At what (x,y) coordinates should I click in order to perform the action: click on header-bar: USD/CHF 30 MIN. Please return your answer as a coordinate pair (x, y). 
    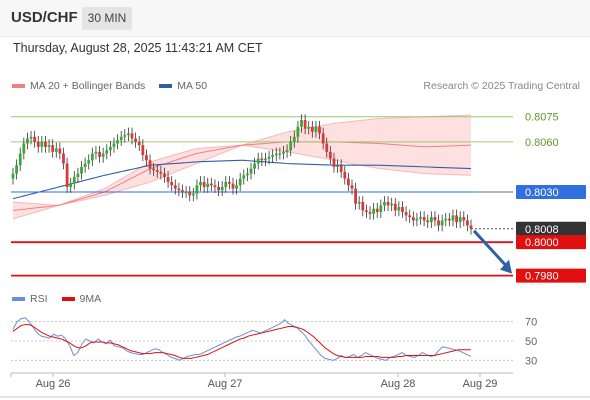
    Looking at the image, I should click on (295, 18).